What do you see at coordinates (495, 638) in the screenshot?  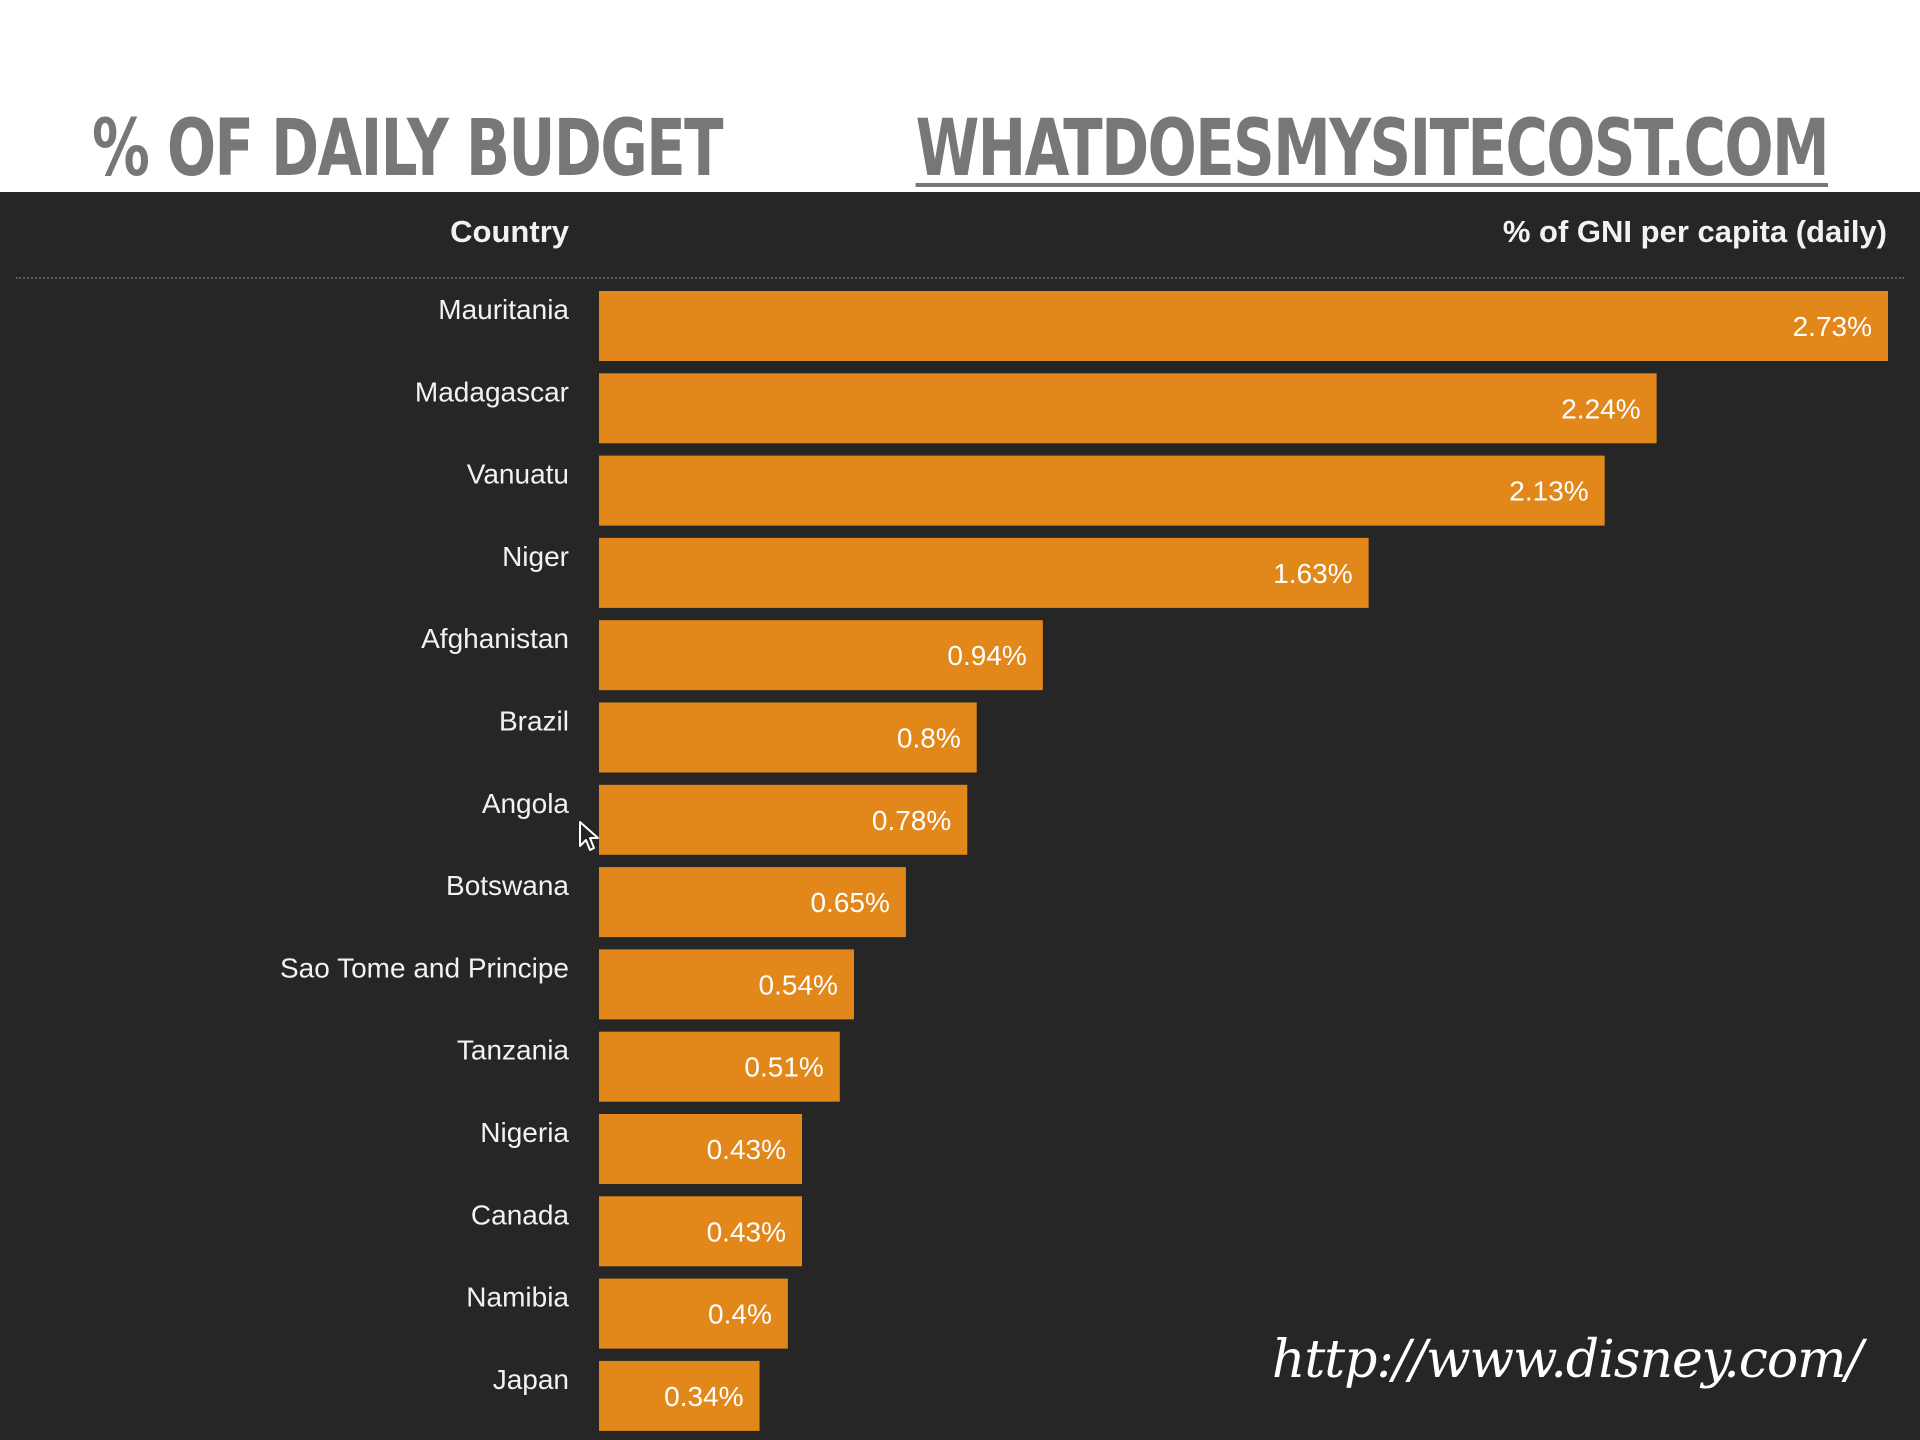 I see `country-label: Afghanistan` at bounding box center [495, 638].